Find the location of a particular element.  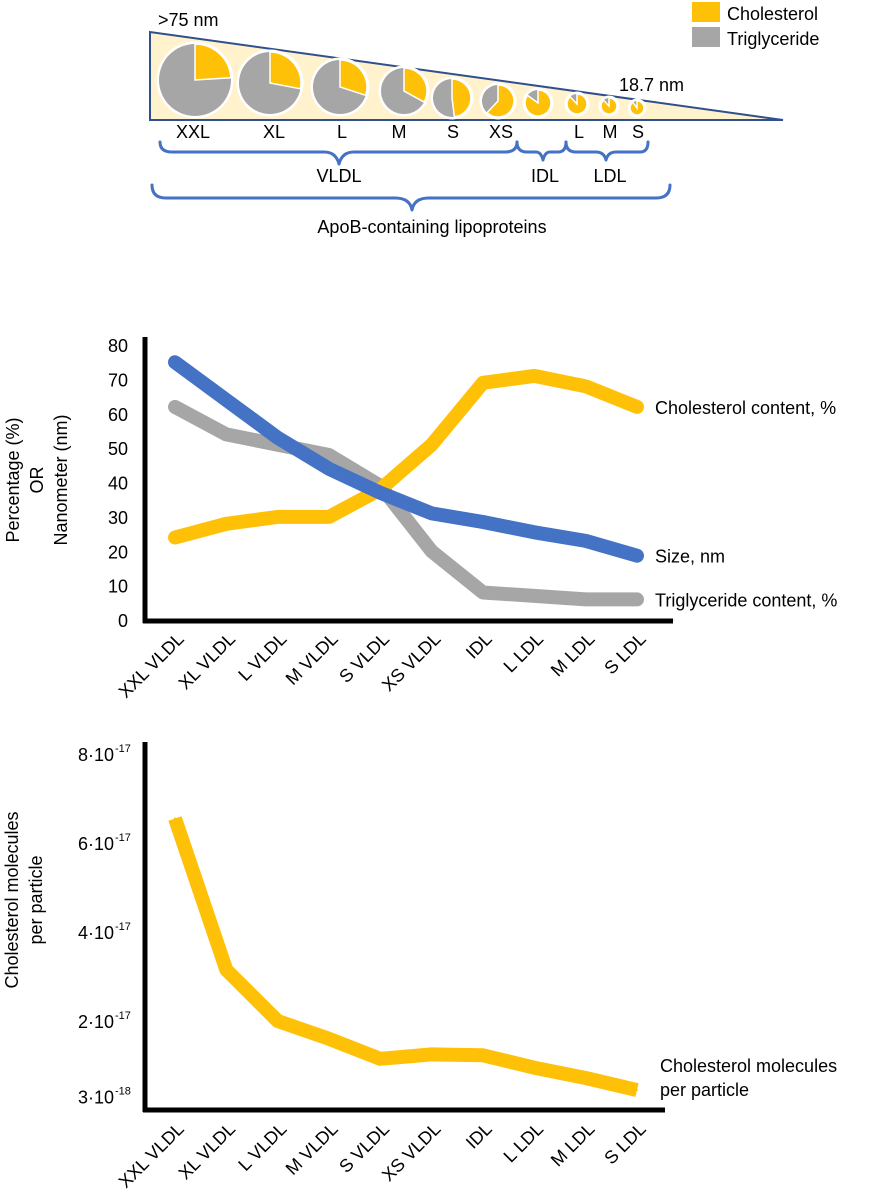

particle-pies is located at coordinates (401, 80).